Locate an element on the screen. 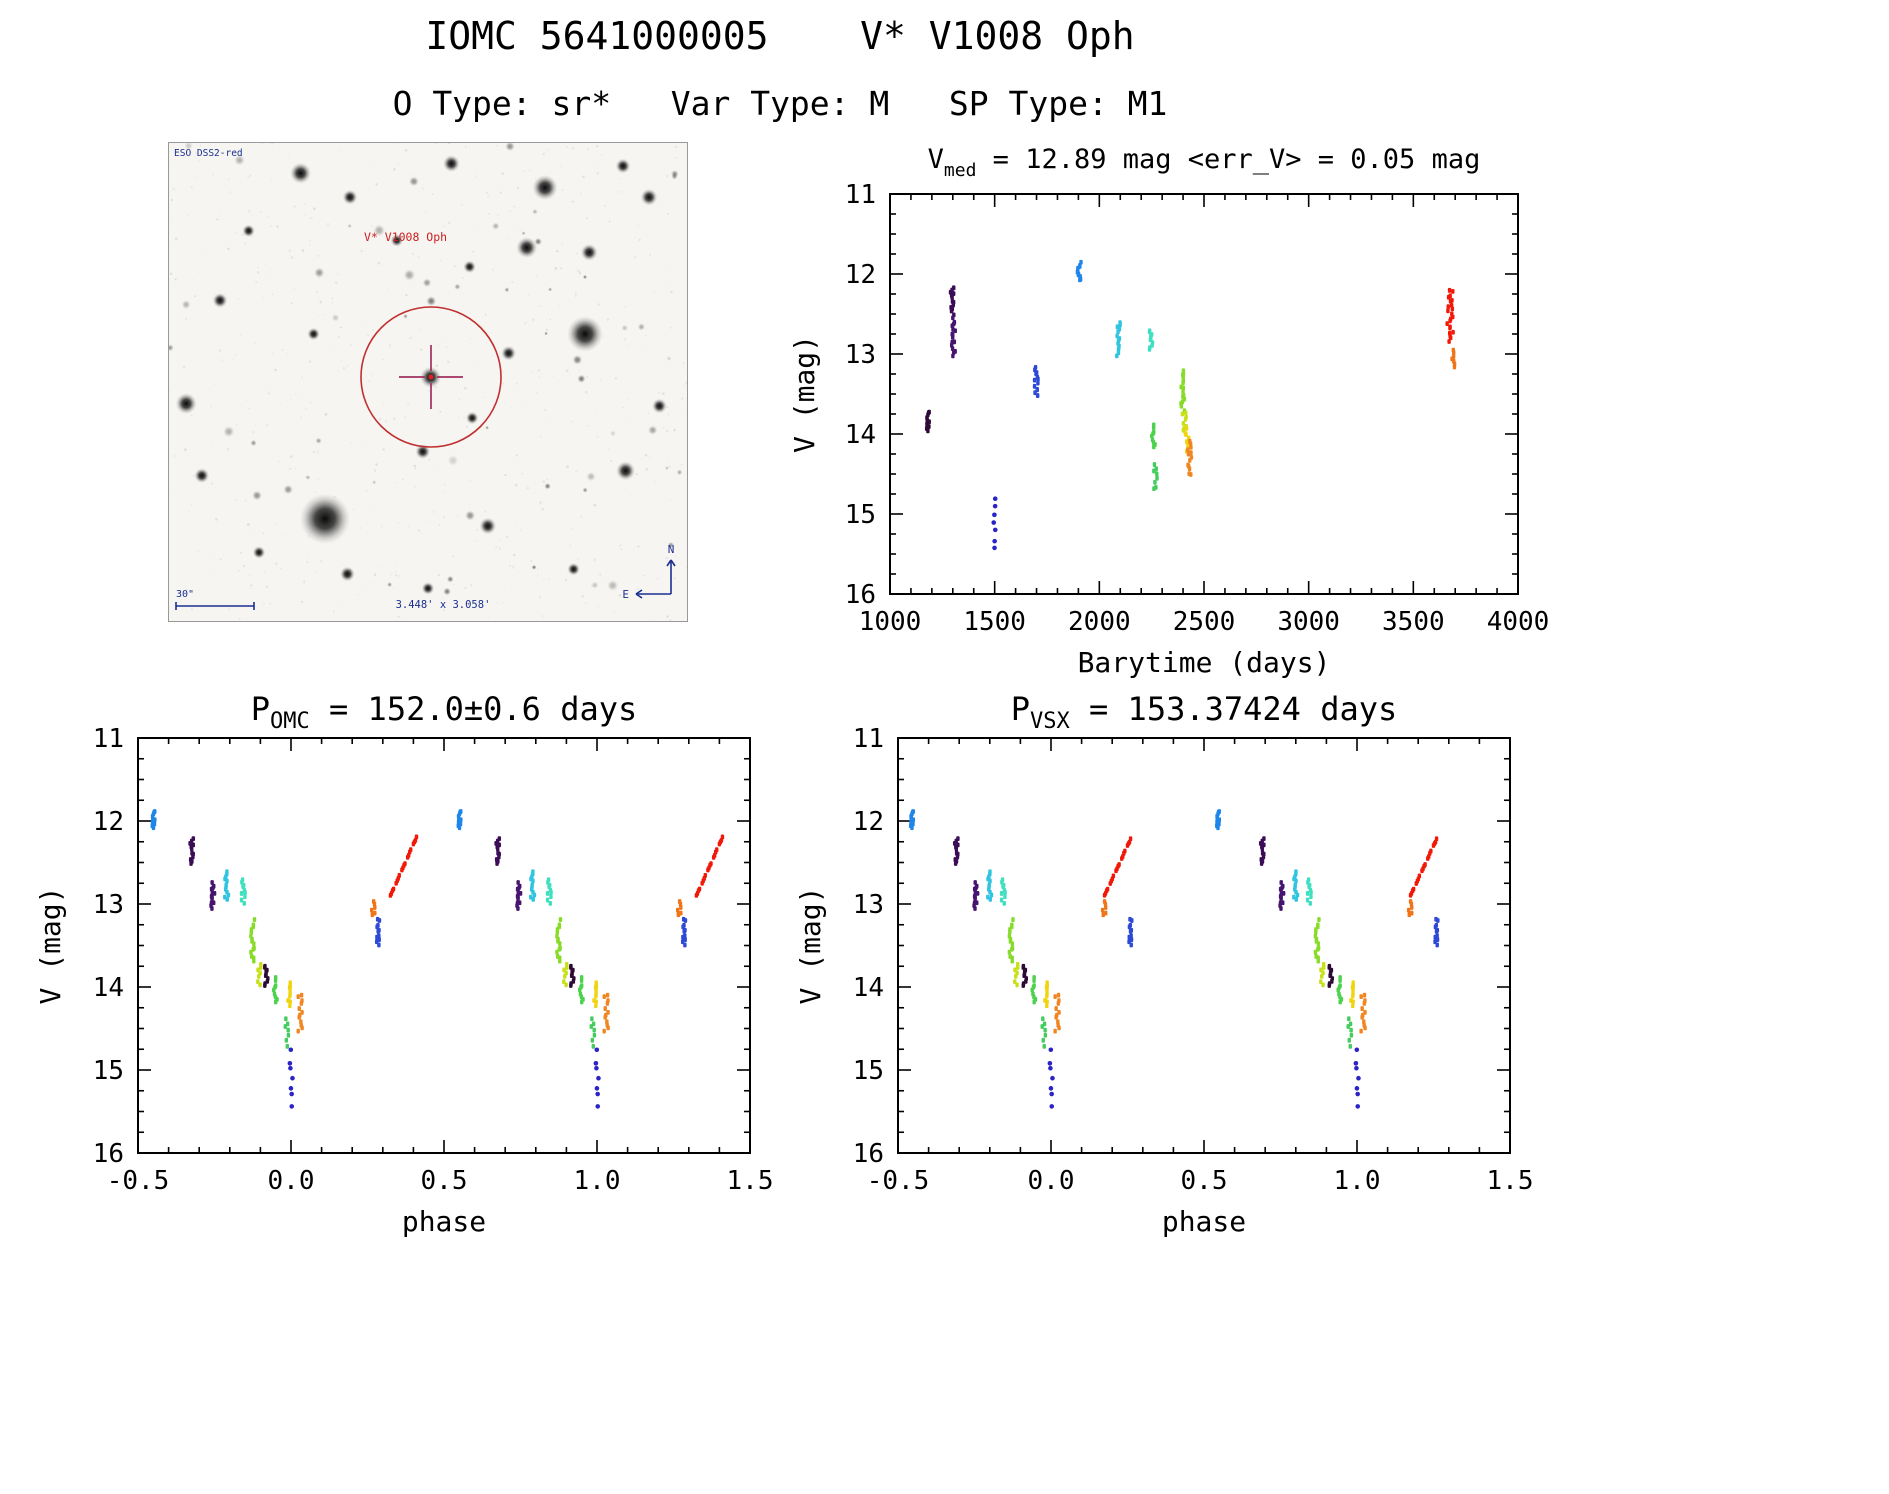 This screenshot has height=1494, width=1889. finder-target-label: V* V1008 Oph is located at coordinates (405, 237).